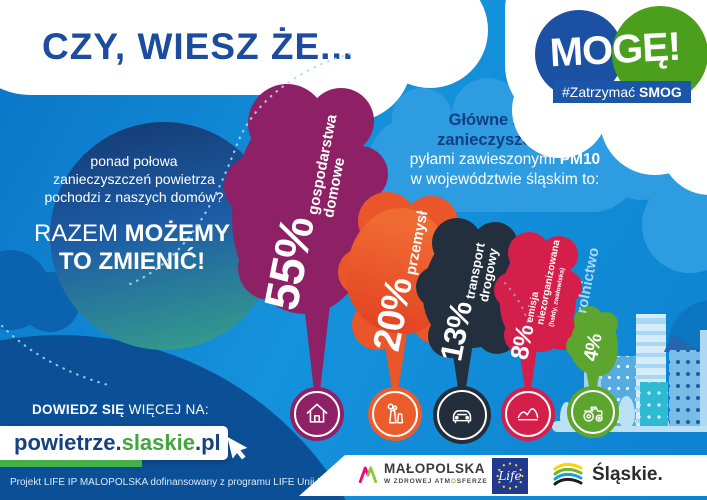 Image resolution: width=707 pixels, height=500 pixels. What do you see at coordinates (462, 415) in the screenshot?
I see `car-icon` at bounding box center [462, 415].